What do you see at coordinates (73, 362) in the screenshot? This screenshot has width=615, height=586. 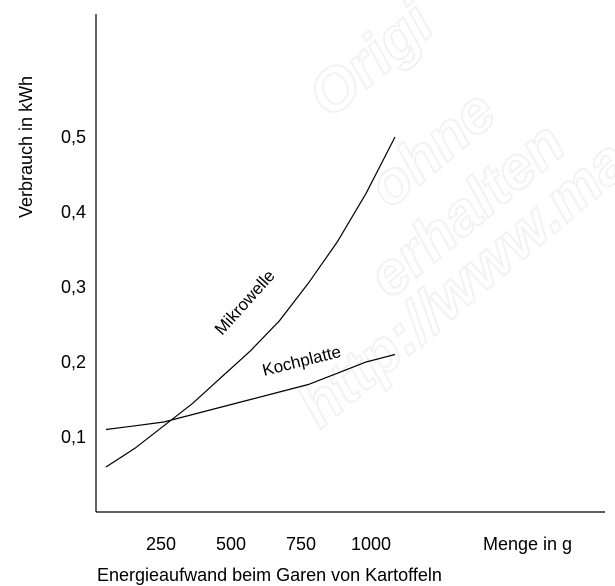 I see `y-tick-label: 0,2` at bounding box center [73, 362].